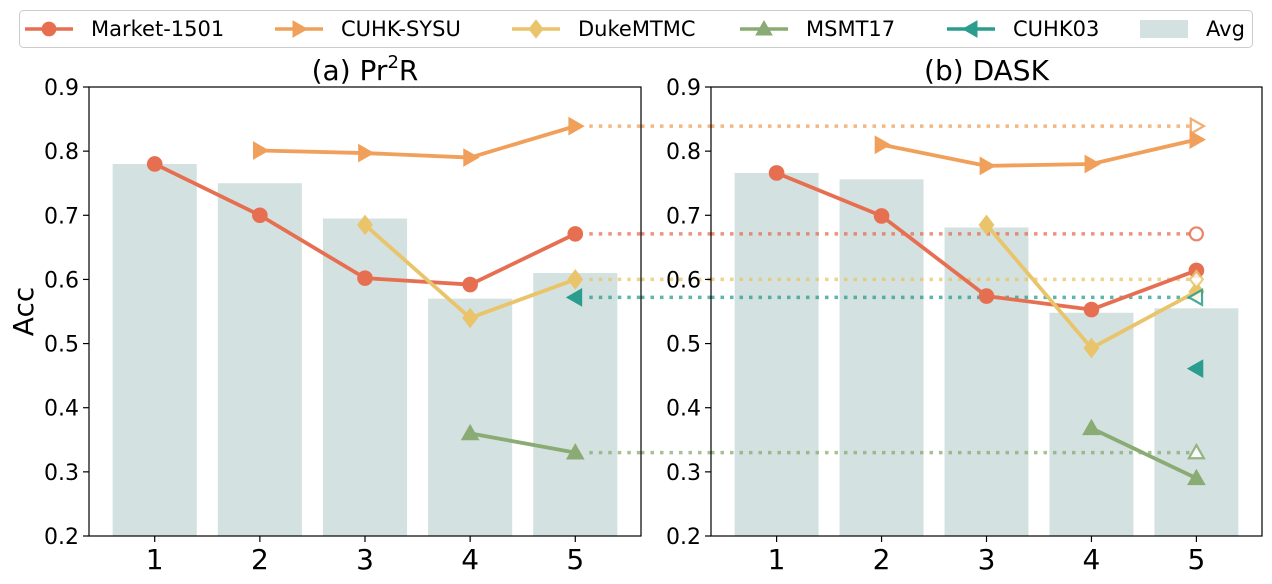 This screenshot has width=1272, height=584. Describe the element at coordinates (764, 27) in the screenshot. I see `legend-marker-msmt17` at that location.